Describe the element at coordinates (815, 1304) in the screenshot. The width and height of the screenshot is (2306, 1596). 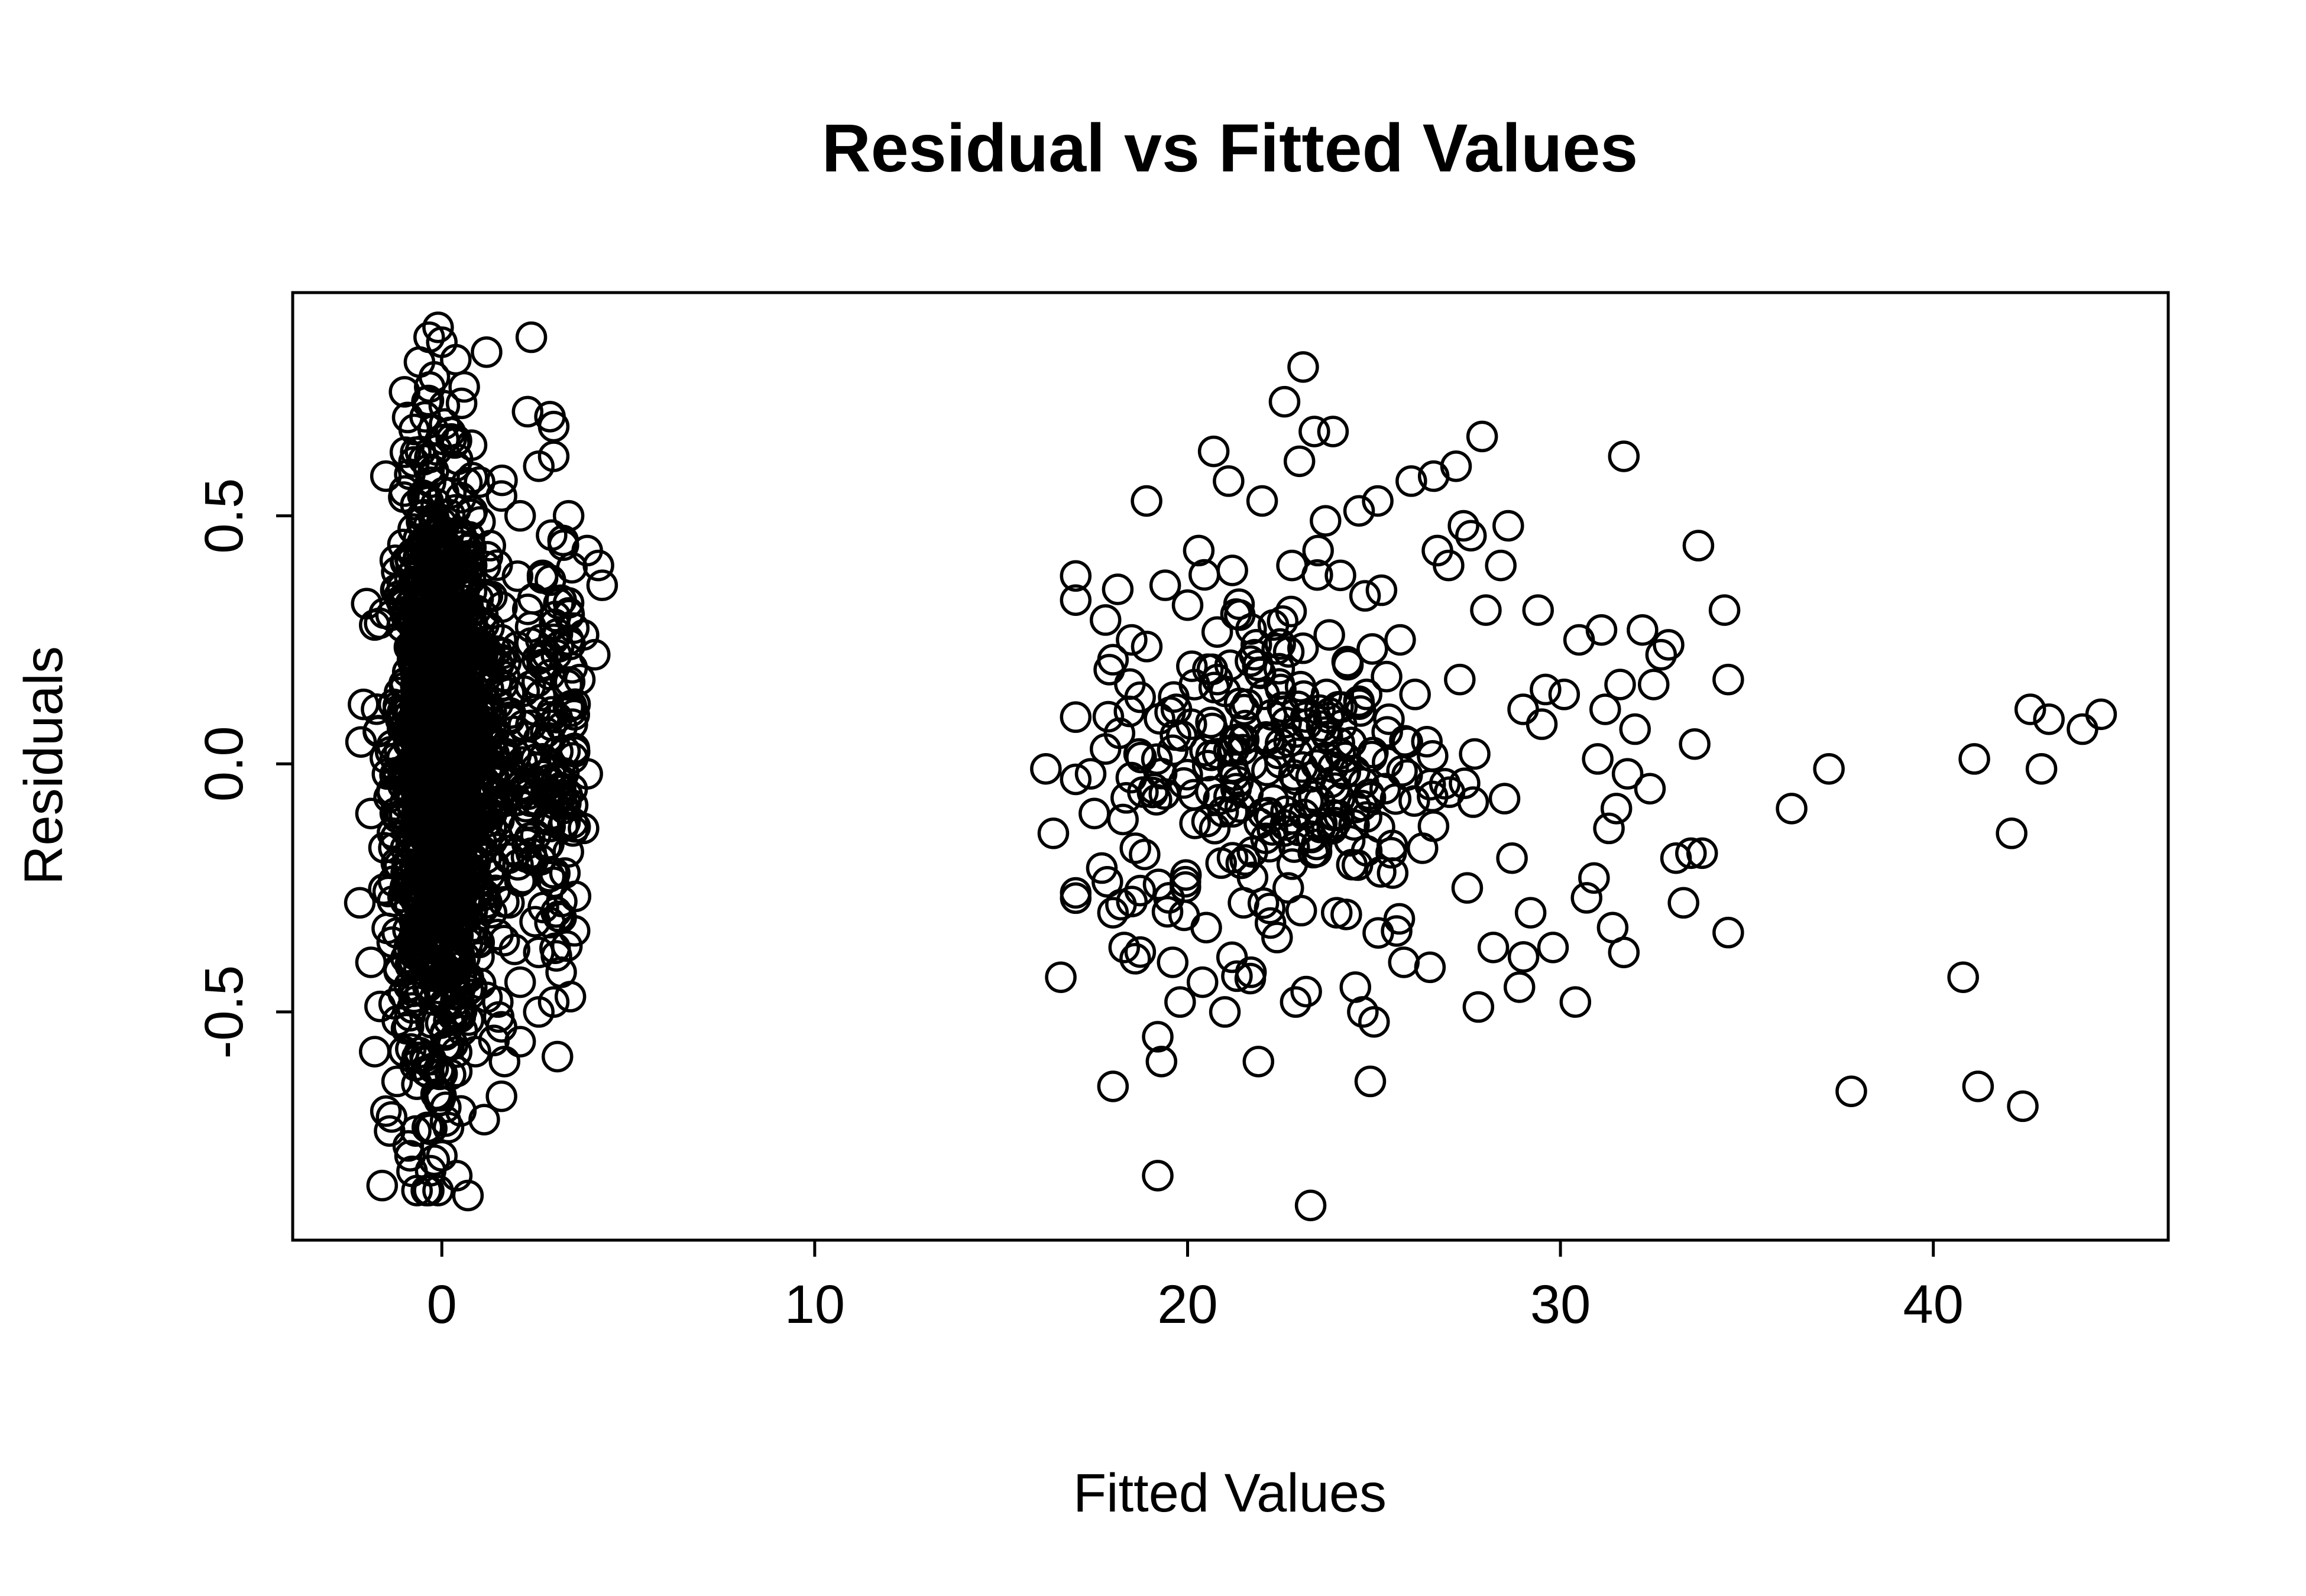
I see `x-tick-label: 10` at that location.